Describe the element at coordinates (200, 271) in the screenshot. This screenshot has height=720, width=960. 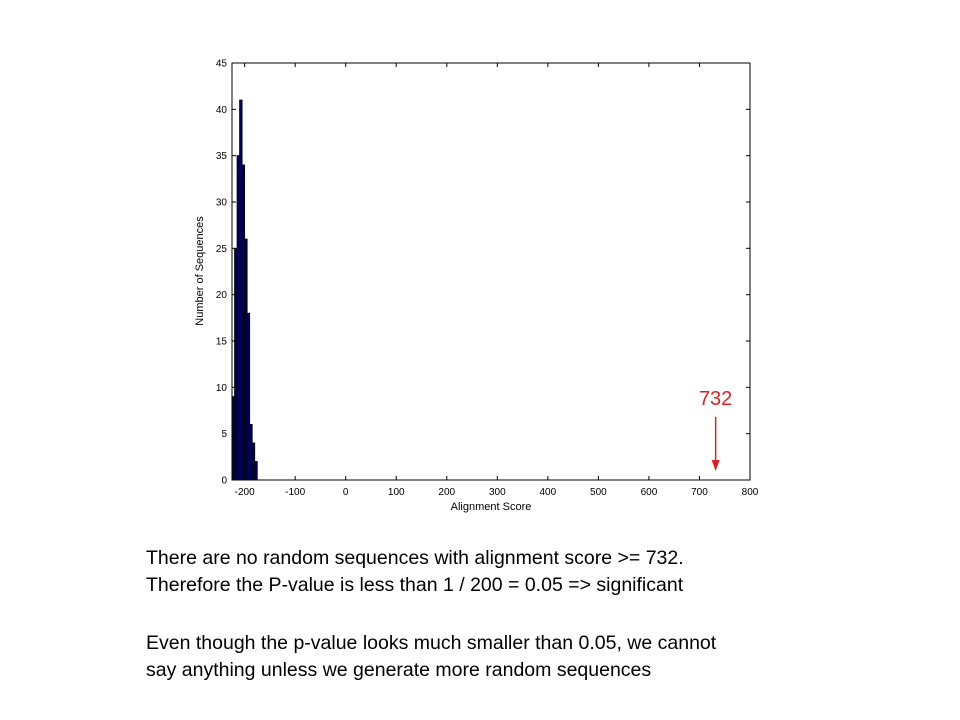
I see `y-axis-label: Number of Sequences` at that location.